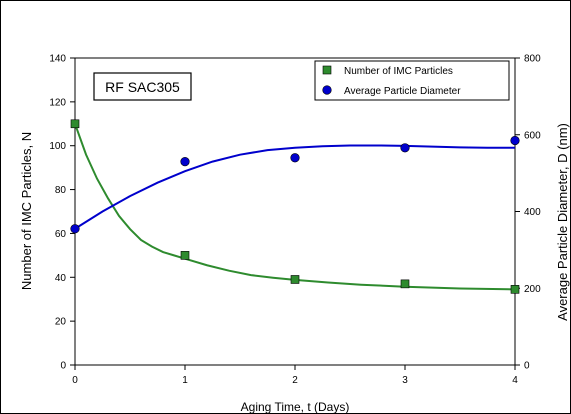 The image size is (571, 414). What do you see at coordinates (327, 90) in the screenshot?
I see `legend-marker-average-particle-diameter` at bounding box center [327, 90].